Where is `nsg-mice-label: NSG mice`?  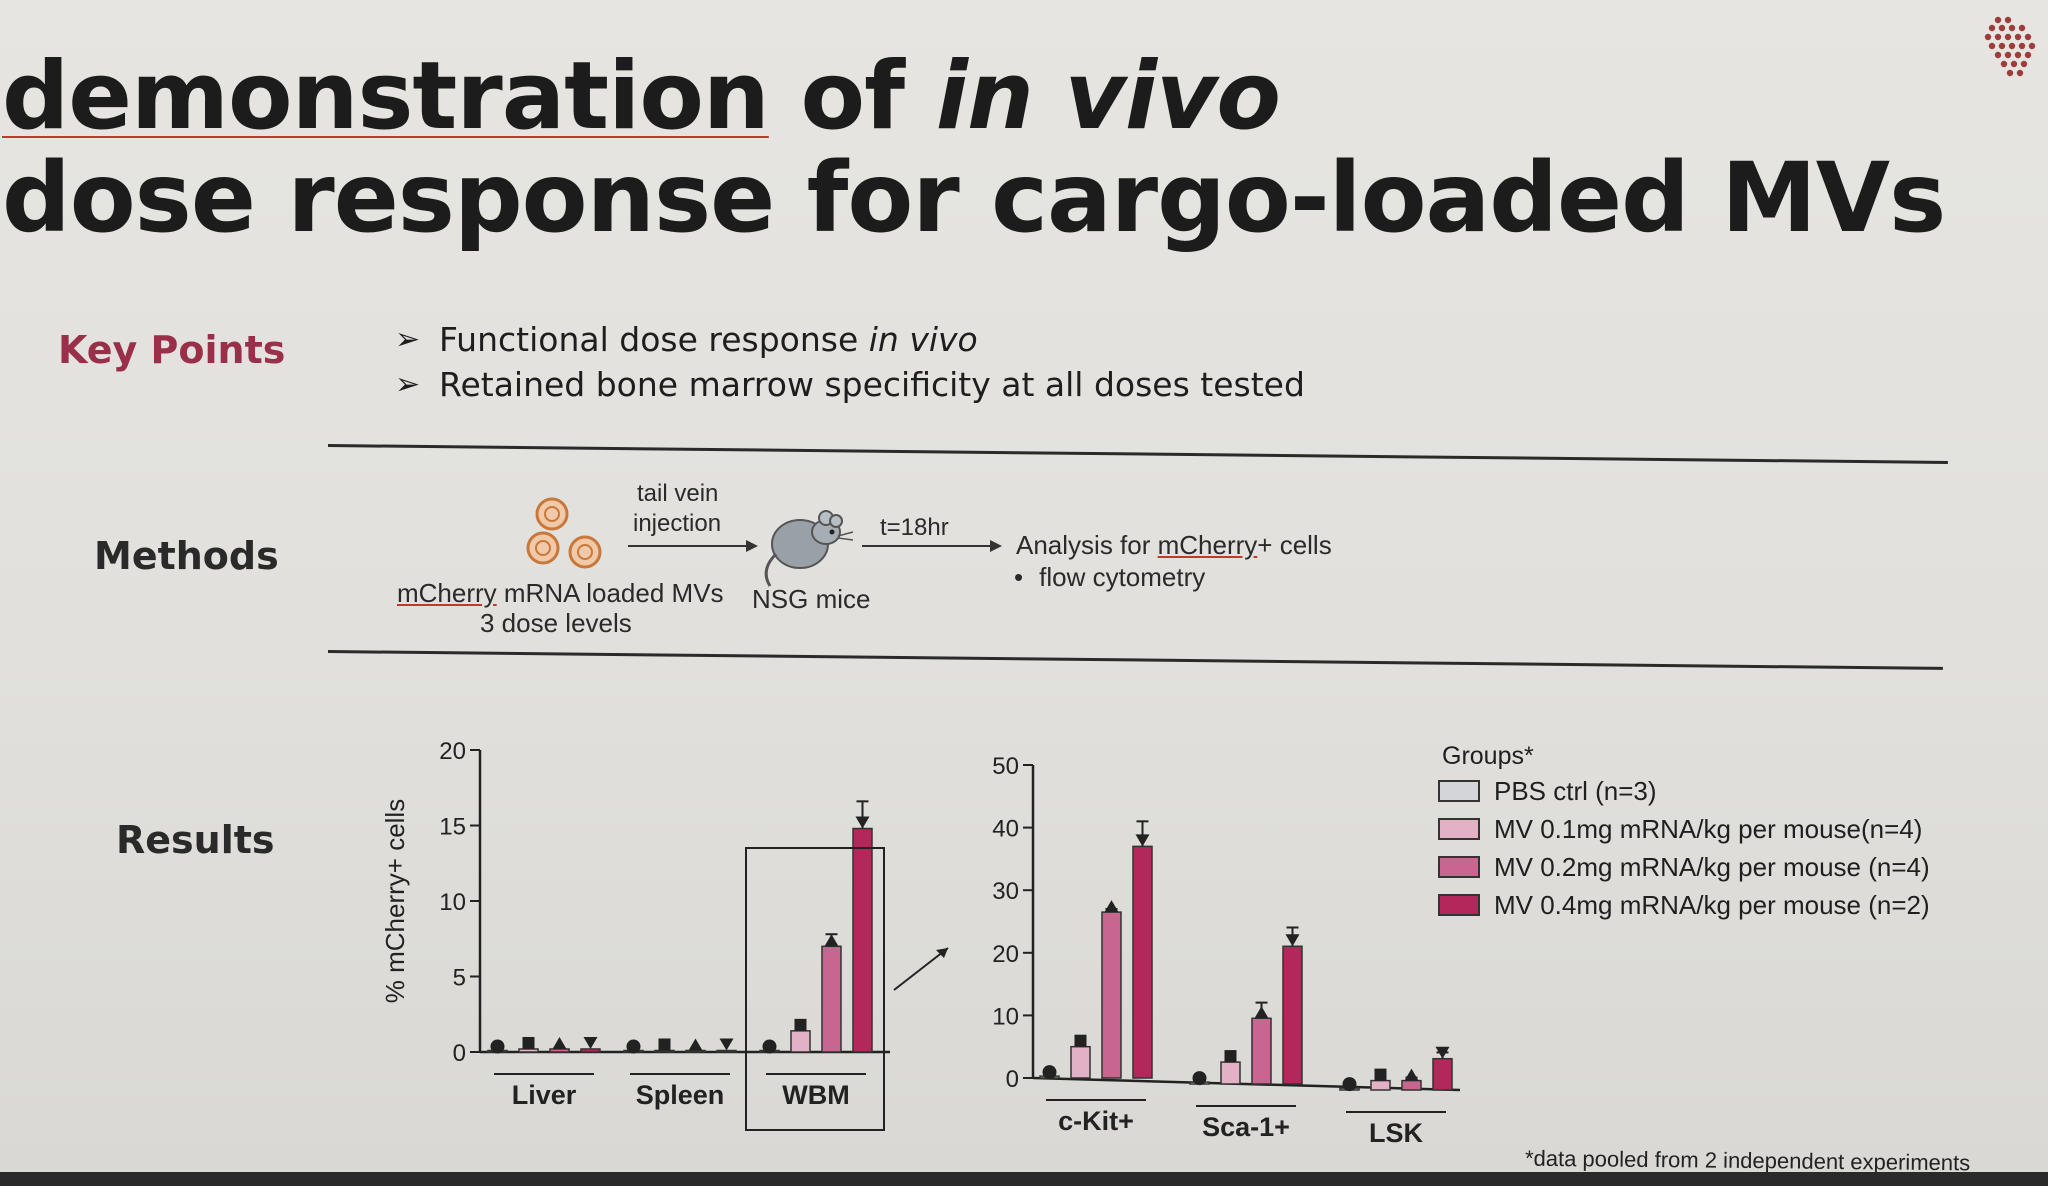
nsg-mice-label: NSG mice is located at coordinates (811, 599).